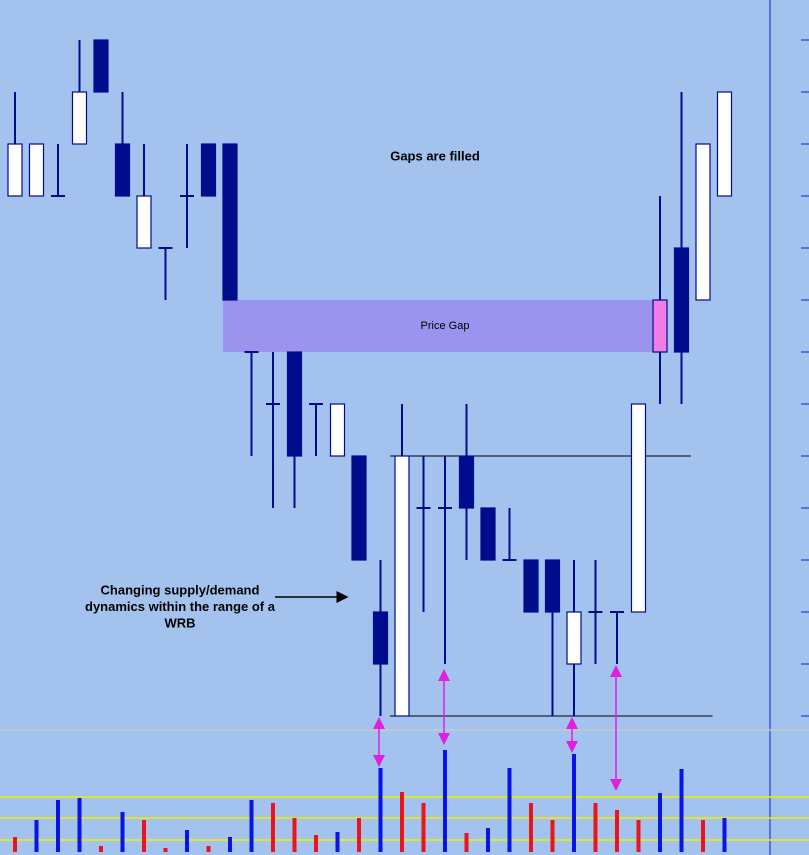 This screenshot has height=855, width=809. Describe the element at coordinates (497, 728) in the screenshot. I see `volume-arrows` at that location.